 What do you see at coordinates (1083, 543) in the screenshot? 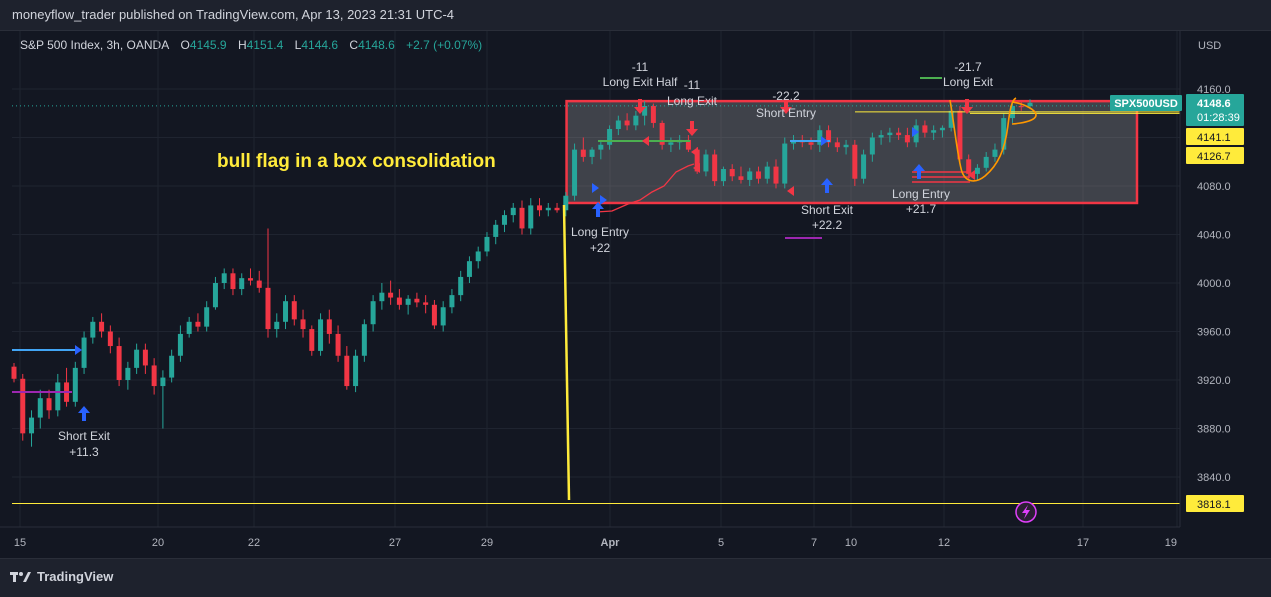
I see `x-tick-label: 17` at bounding box center [1083, 543].